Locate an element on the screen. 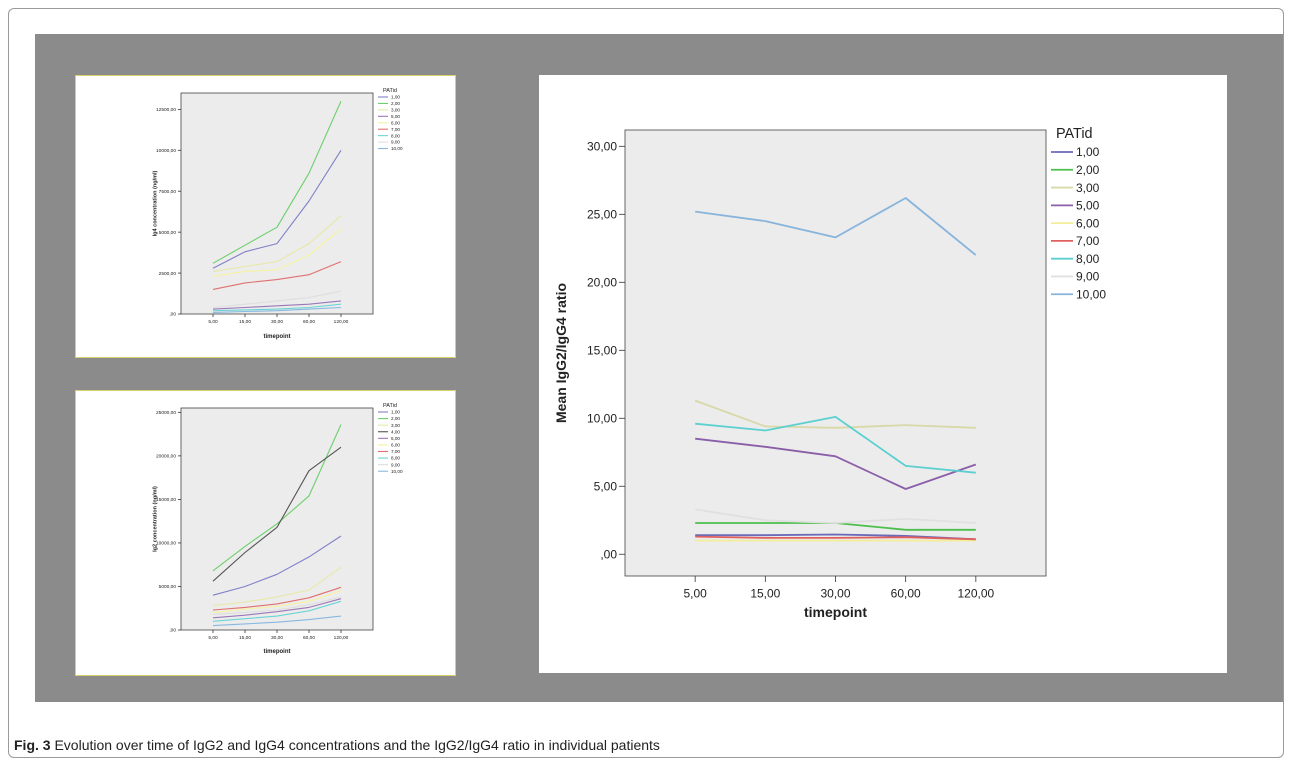 The image size is (1290, 768). caption-label: Fig. 3 is located at coordinates (32, 745).